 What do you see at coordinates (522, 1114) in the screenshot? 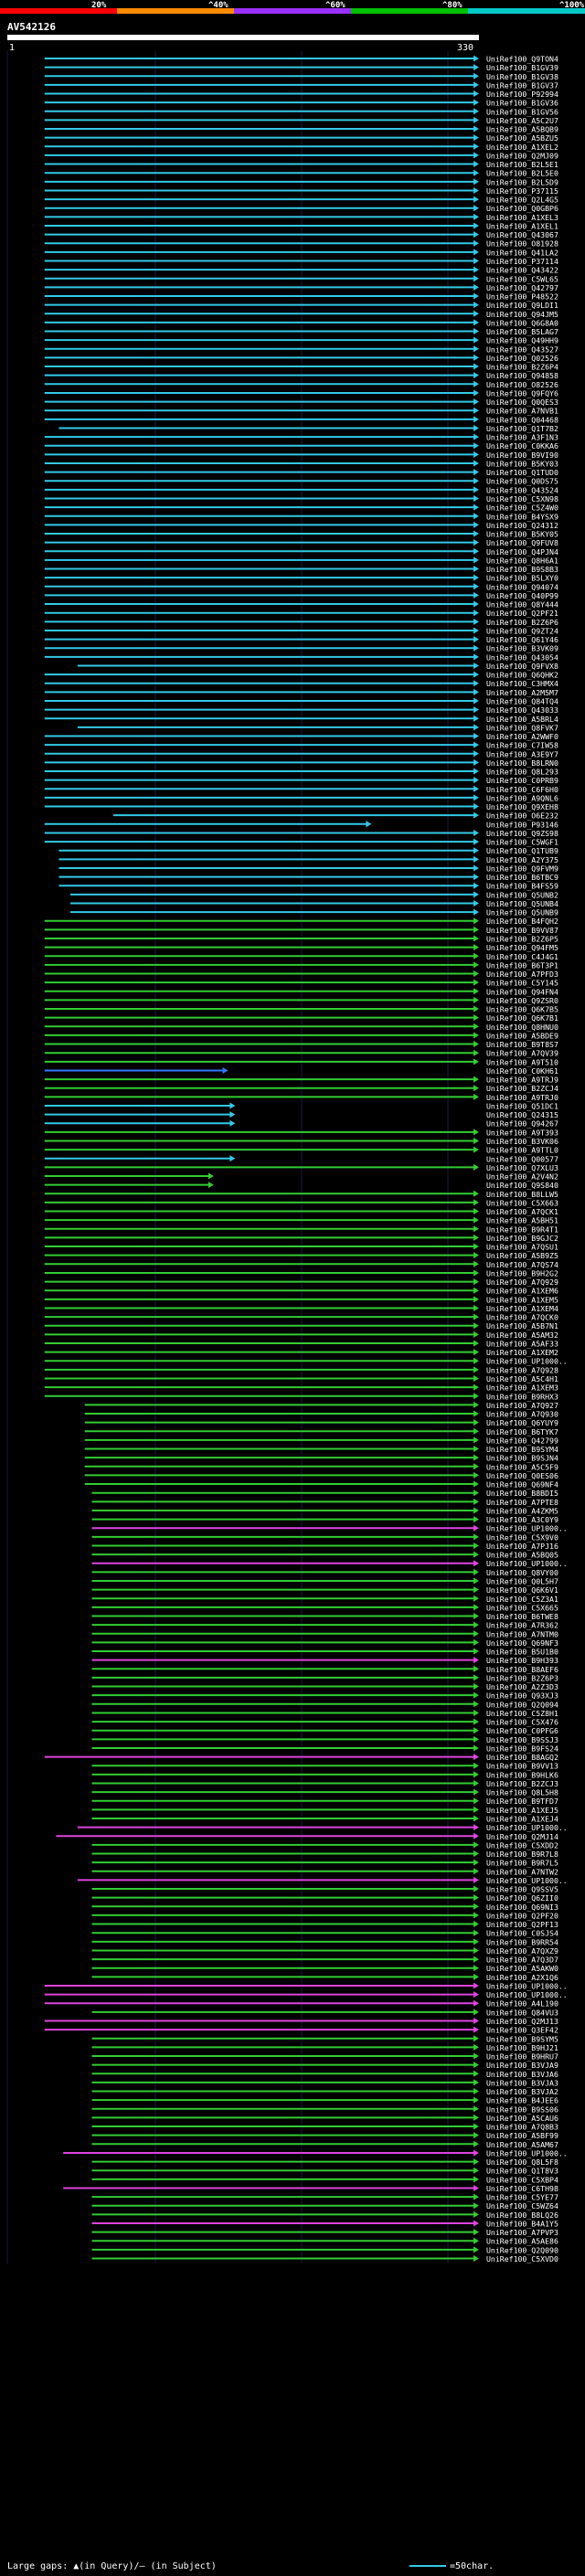
I see `hit-label: UniRef100_Q24315` at bounding box center [522, 1114].